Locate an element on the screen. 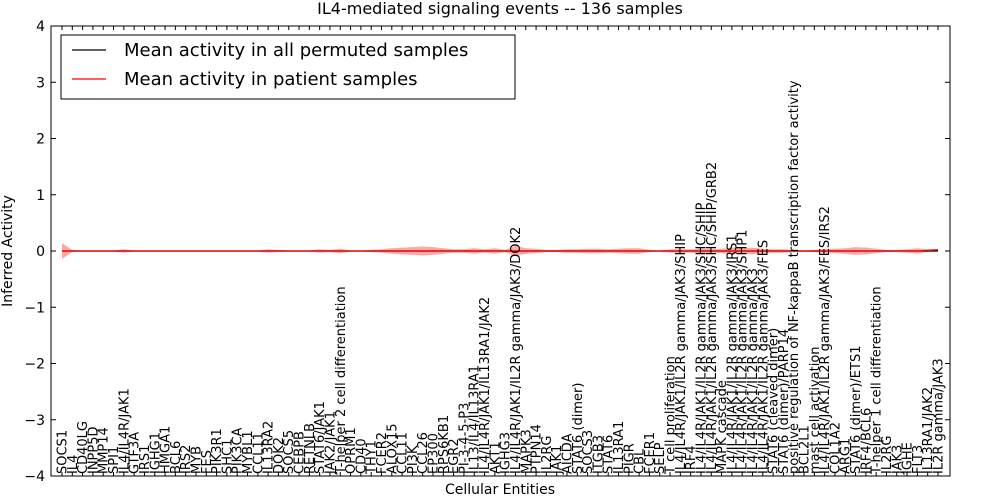 Image resolution: width=1000 pixels, height=500 pixels. x-tick-label: IL4/IL4R/JAK1/IL2R gamma/JAK3/FES is located at coordinates (763, 357).